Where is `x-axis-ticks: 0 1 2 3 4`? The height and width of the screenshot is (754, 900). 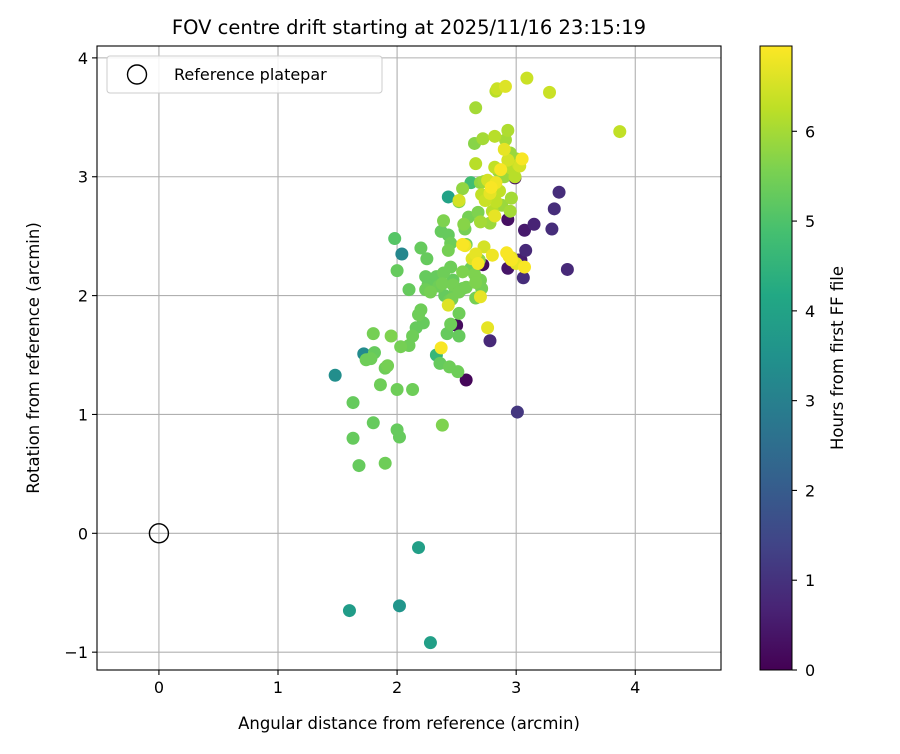 x-axis-ticks: 0 1 2 3 4 is located at coordinates (397, 683).